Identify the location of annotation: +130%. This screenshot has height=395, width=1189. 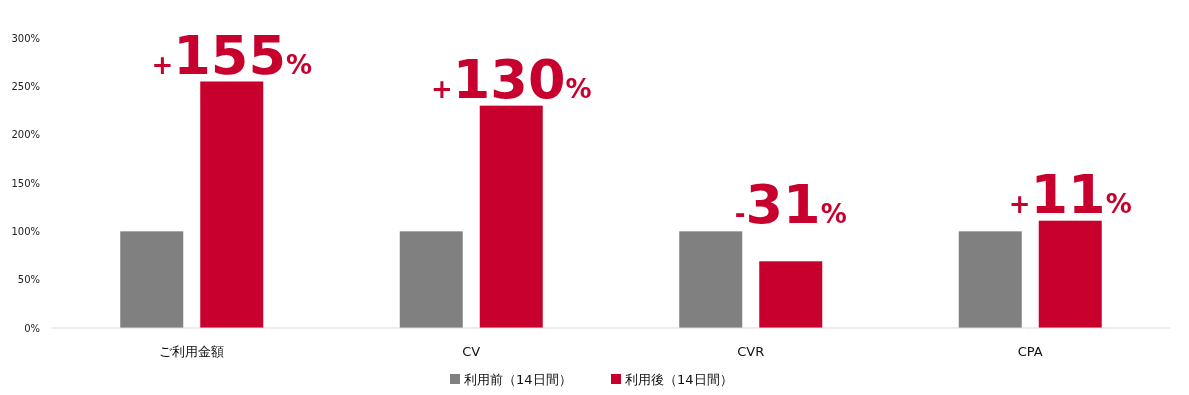
(511, 79).